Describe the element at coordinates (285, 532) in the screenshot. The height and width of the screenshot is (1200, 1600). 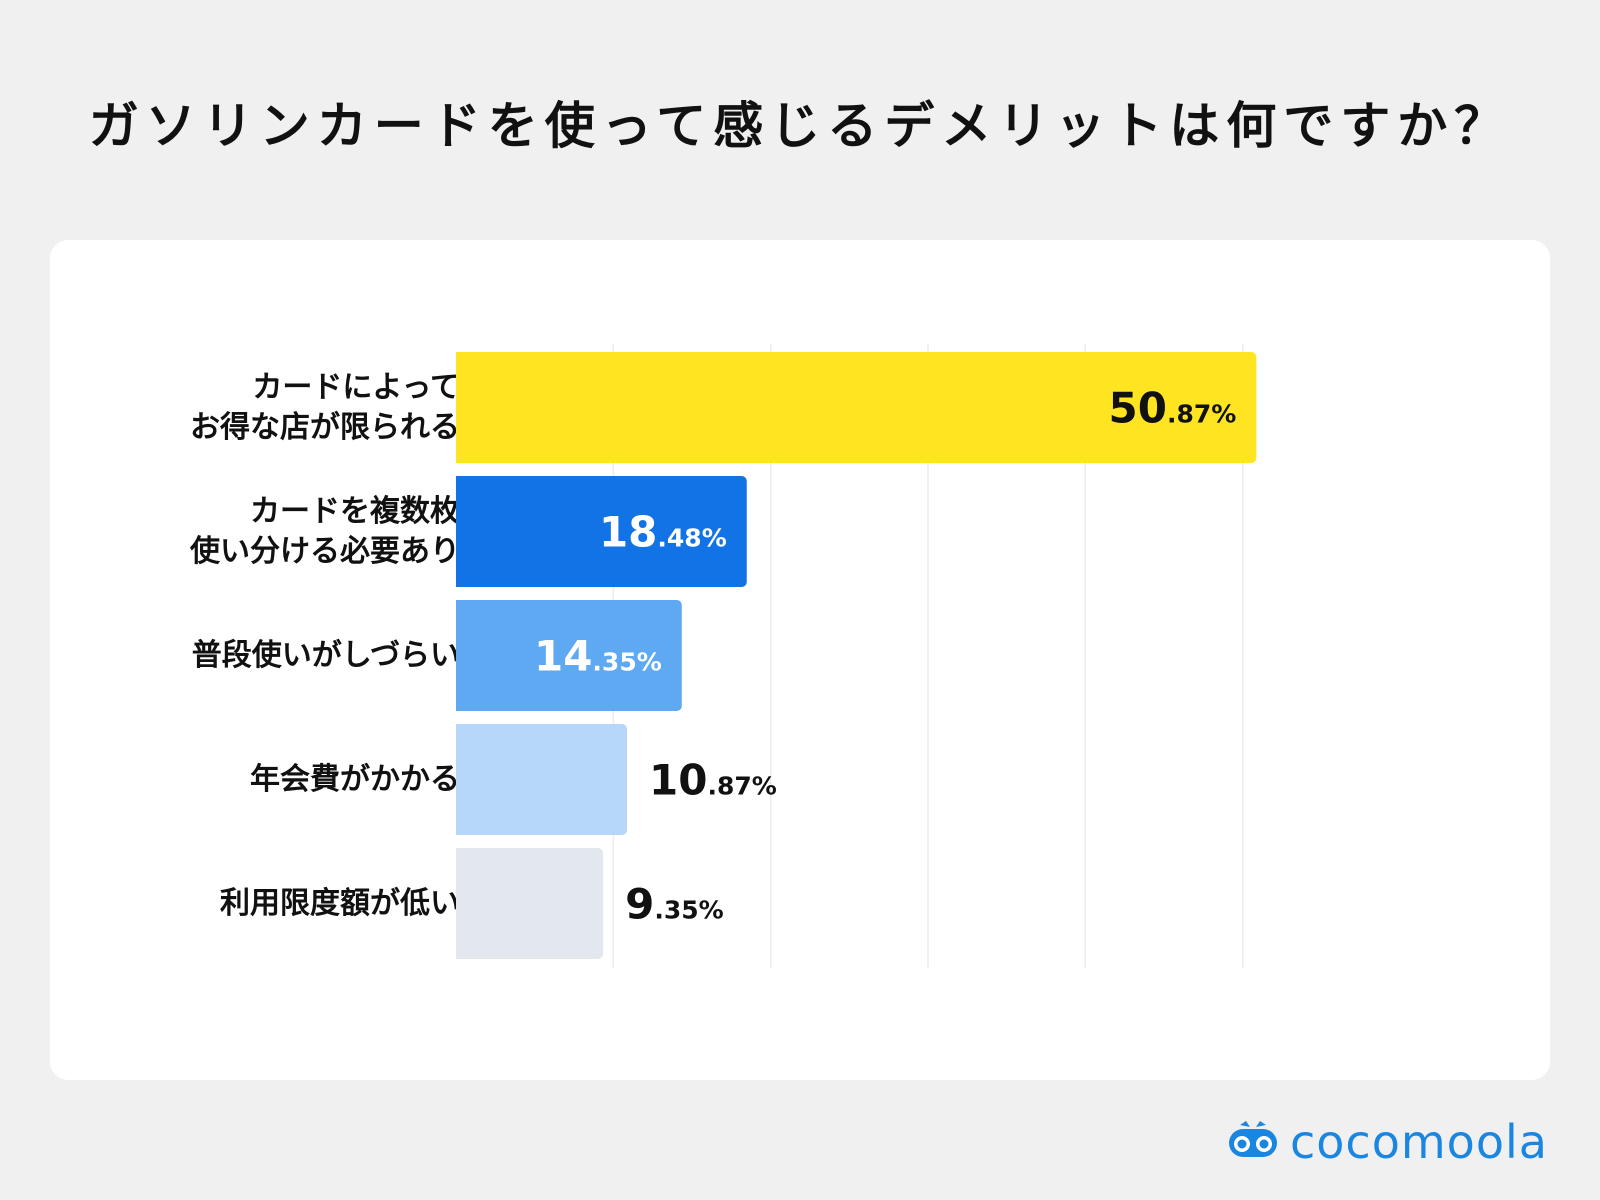
I see `category-label: カードを複数枚使い分ける必要あり` at that location.